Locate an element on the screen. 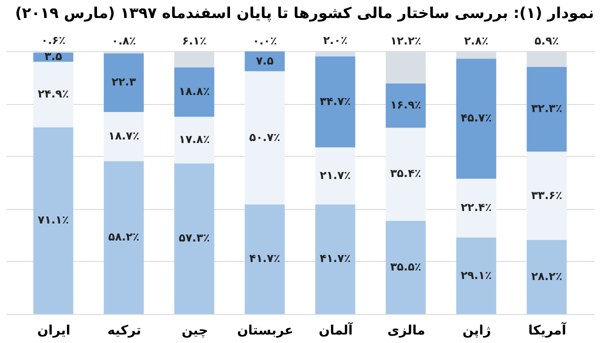  data-label: ۱۶.۹٪ is located at coordinates (406, 105).